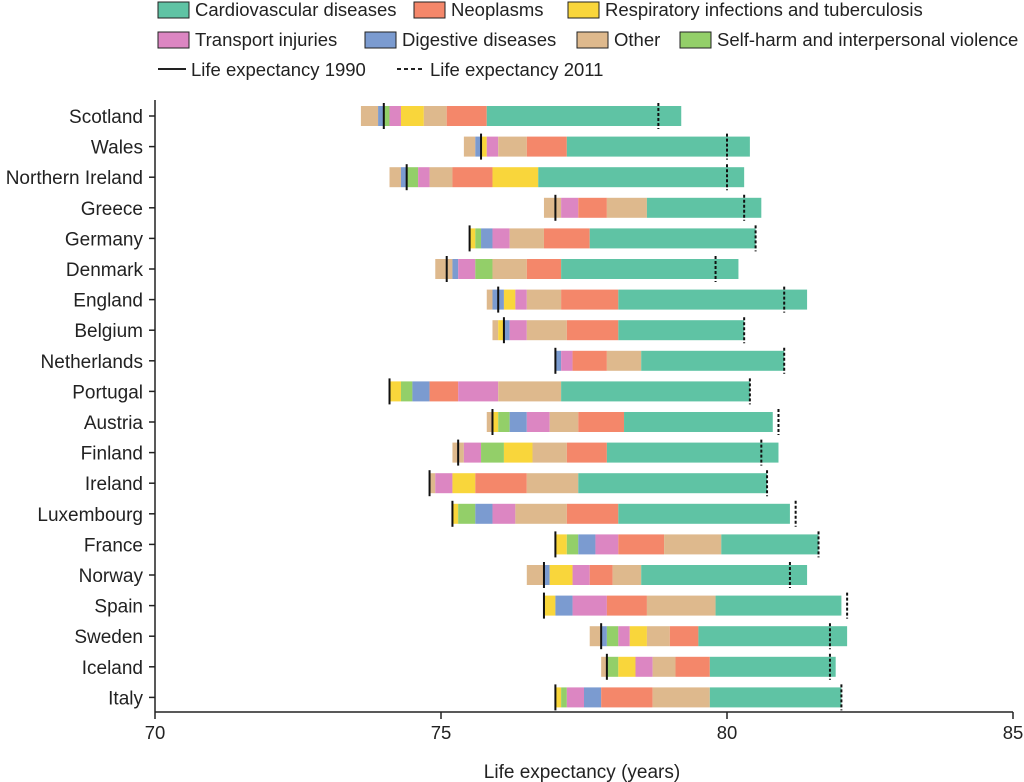 Image resolution: width=1024 pixels, height=782 pixels. I want to click on row-sweden: Sweden, so click(461, 636).